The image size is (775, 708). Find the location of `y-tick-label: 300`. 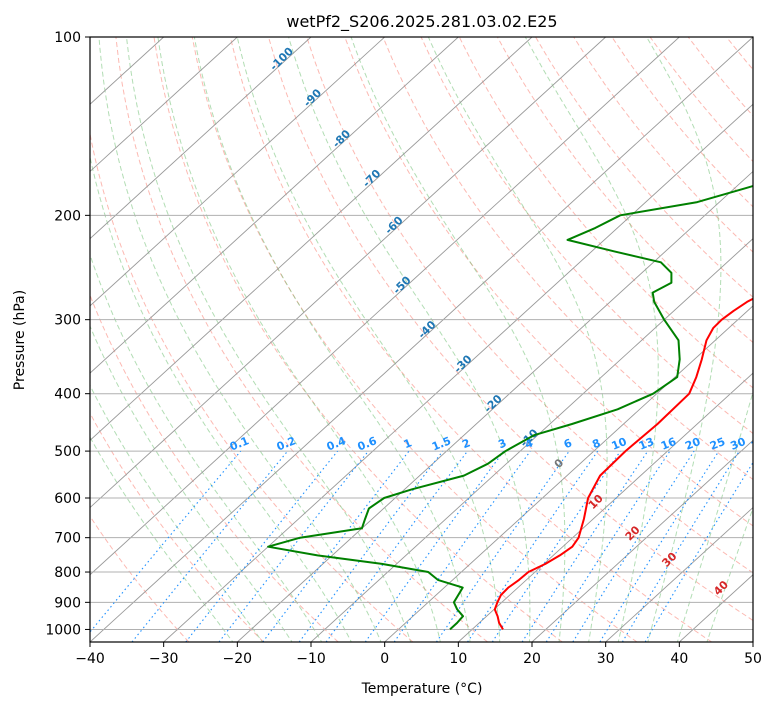

y-tick-label: 300 is located at coordinates (67, 321).